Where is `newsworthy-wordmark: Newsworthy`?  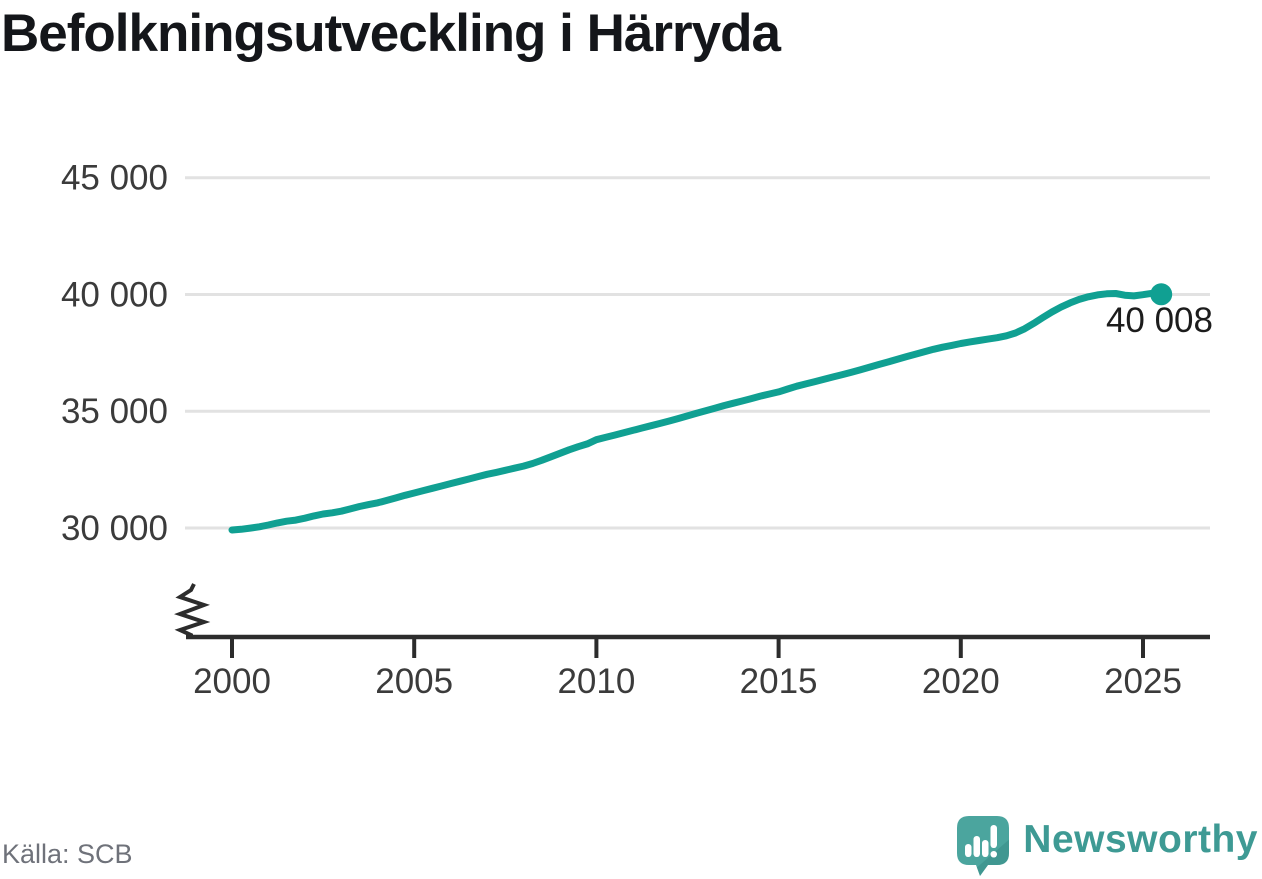 newsworthy-wordmark: Newsworthy is located at coordinates (1140, 839).